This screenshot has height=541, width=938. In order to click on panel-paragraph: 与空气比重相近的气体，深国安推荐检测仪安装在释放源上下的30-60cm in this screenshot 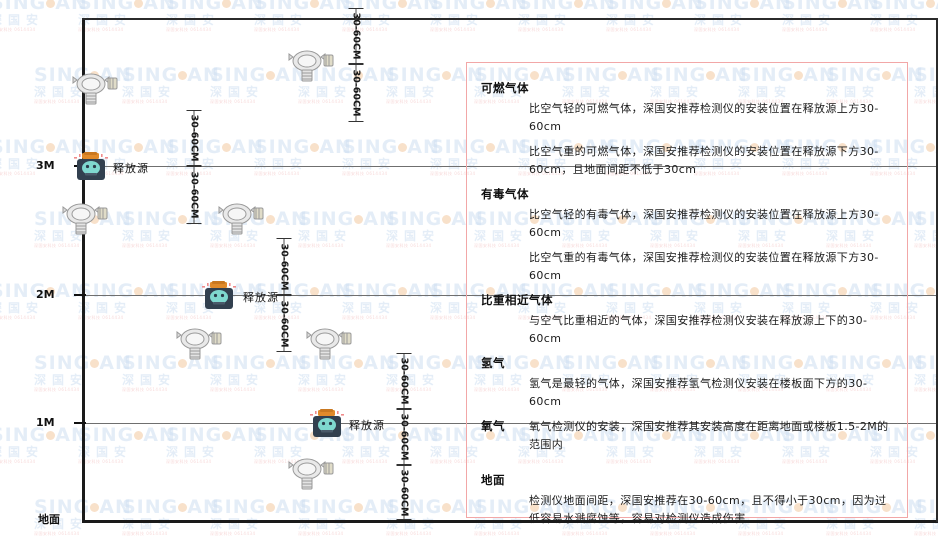, I will do `click(698, 329)`.